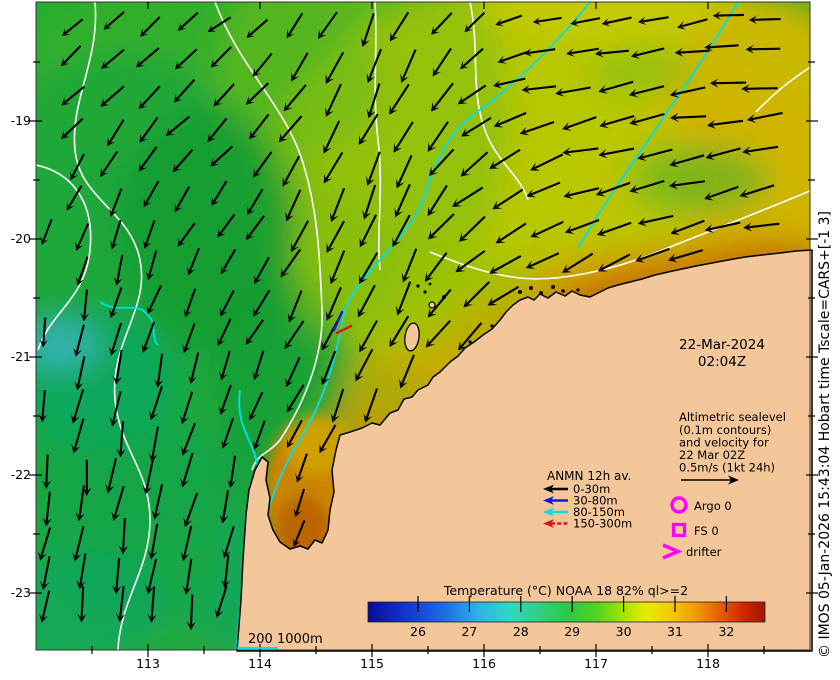 The height and width of the screenshot is (680, 840). What do you see at coordinates (732, 417) in the screenshot?
I see `note-line: Altimetric sealevel` at bounding box center [732, 417].